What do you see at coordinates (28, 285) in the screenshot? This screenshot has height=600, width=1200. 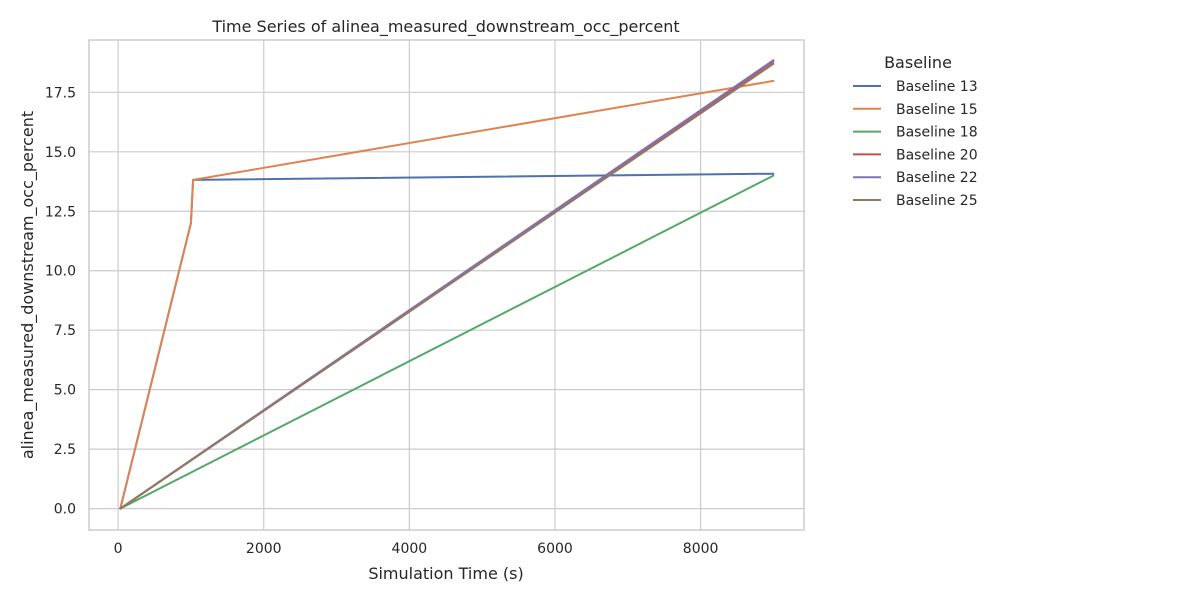 I see `y-axis-label: alinea_measured_downstream_occ_percent` at bounding box center [28, 285].